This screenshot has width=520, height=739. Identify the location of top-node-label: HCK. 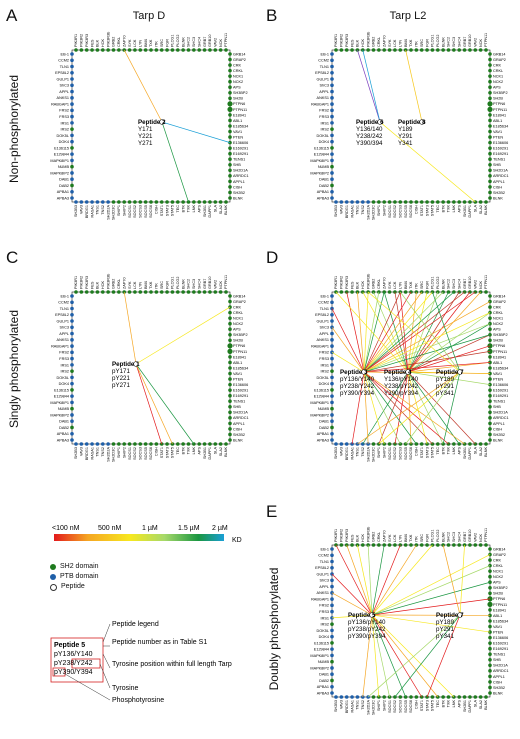
(363, 285).